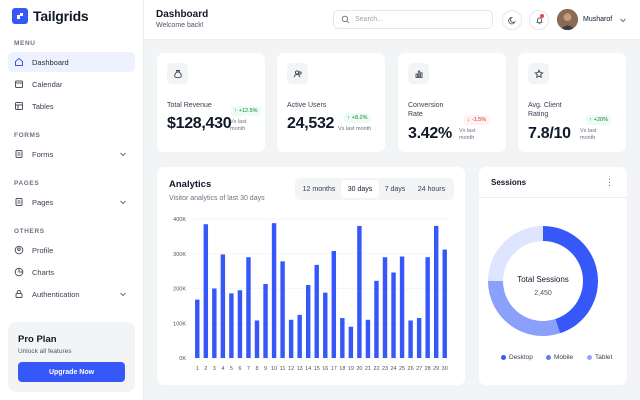 The width and height of the screenshot is (640, 400). Describe the element at coordinates (567, 19) in the screenshot. I see `avatar` at that location.